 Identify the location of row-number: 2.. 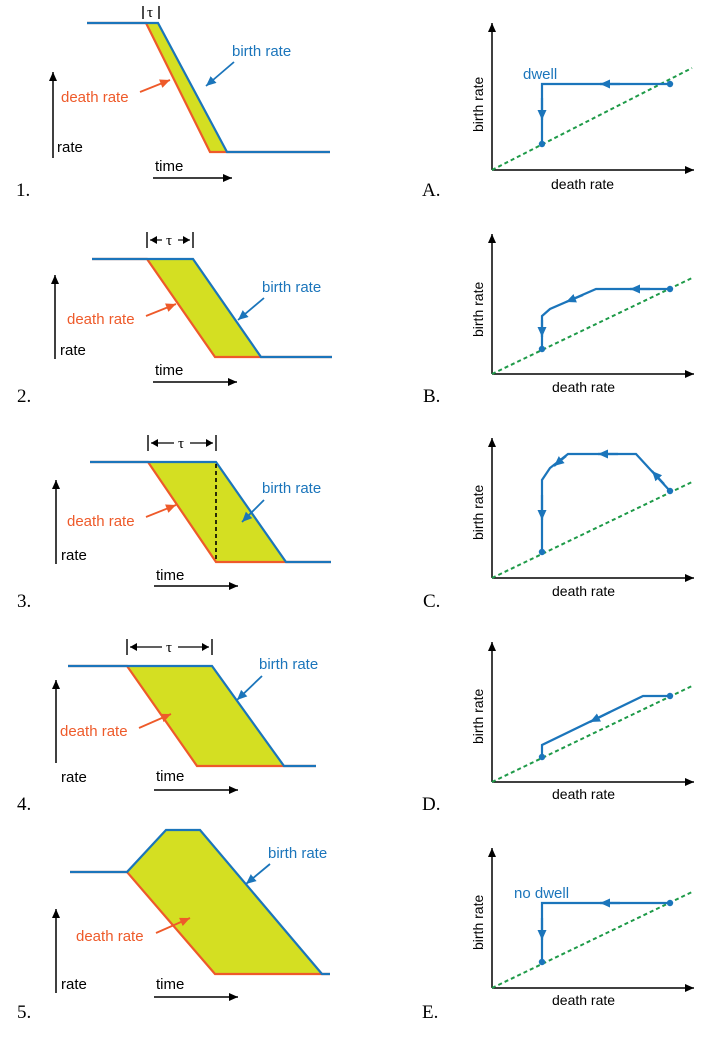
(24, 396).